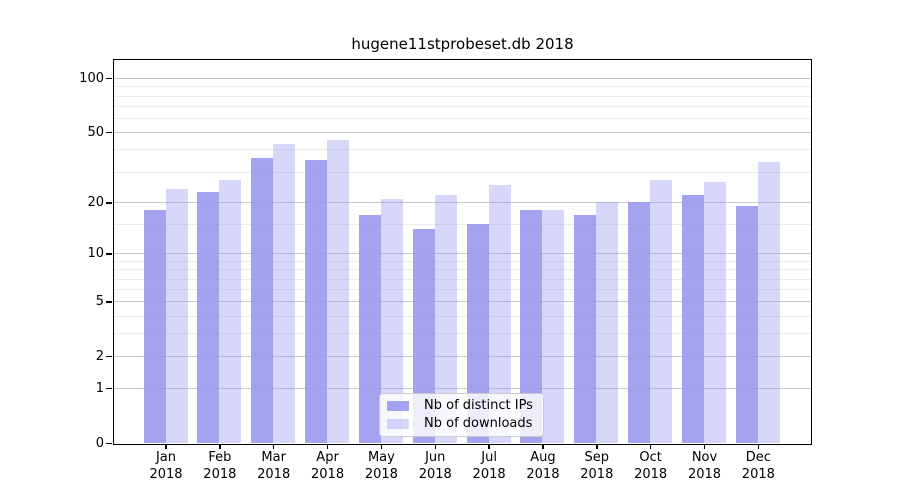 The height and width of the screenshot is (500, 900). I want to click on x-tick-label-jun: Jun 2018, so click(435, 466).